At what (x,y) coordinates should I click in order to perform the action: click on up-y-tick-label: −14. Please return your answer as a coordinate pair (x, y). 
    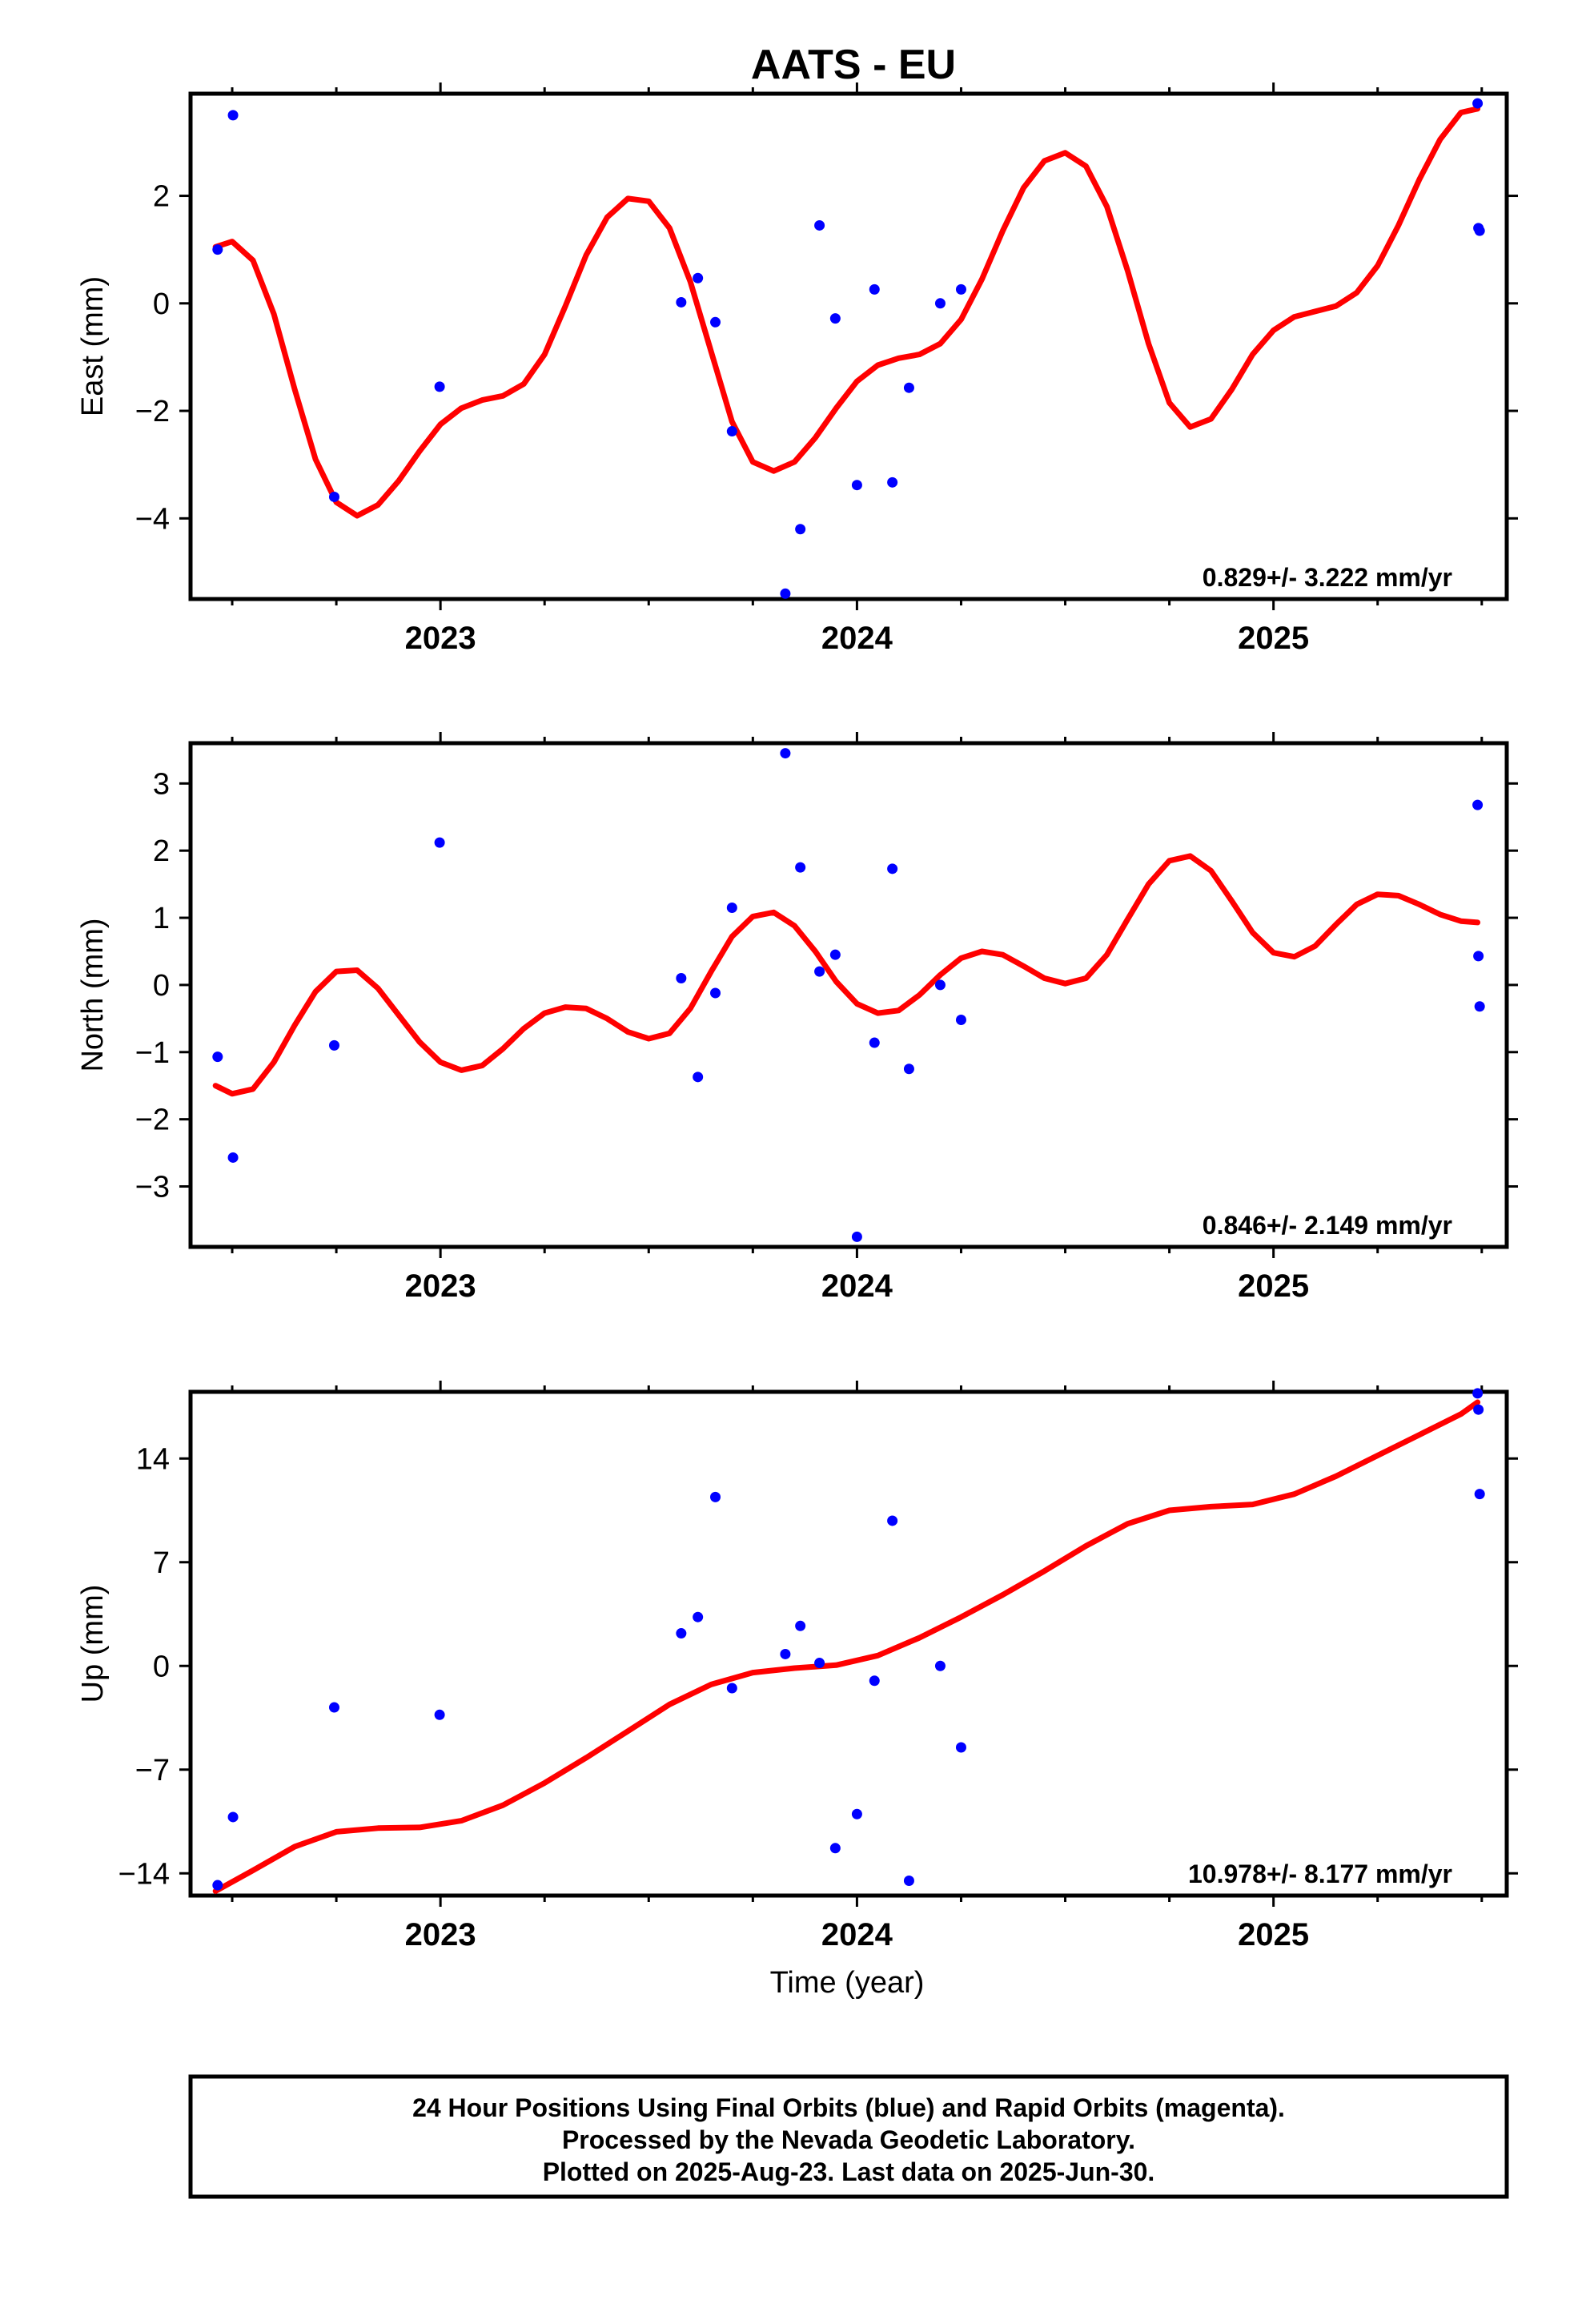
    Looking at the image, I should click on (144, 1874).